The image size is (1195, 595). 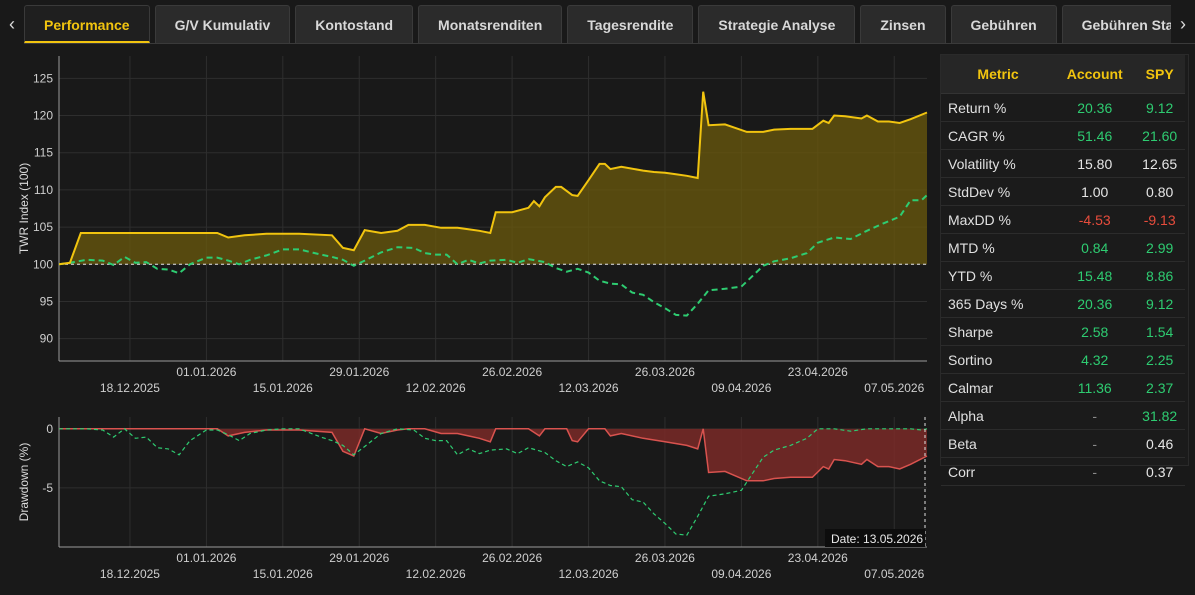 What do you see at coordinates (1095, 443) in the screenshot?
I see `account-value: -` at bounding box center [1095, 443].